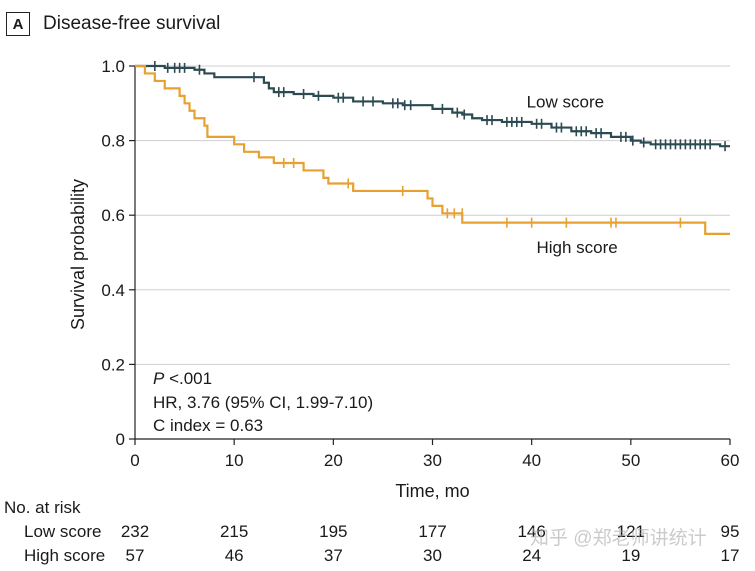 The height and width of the screenshot is (571, 755). Describe the element at coordinates (65, 555) in the screenshot. I see `risk-row-label-high: High score` at that location.